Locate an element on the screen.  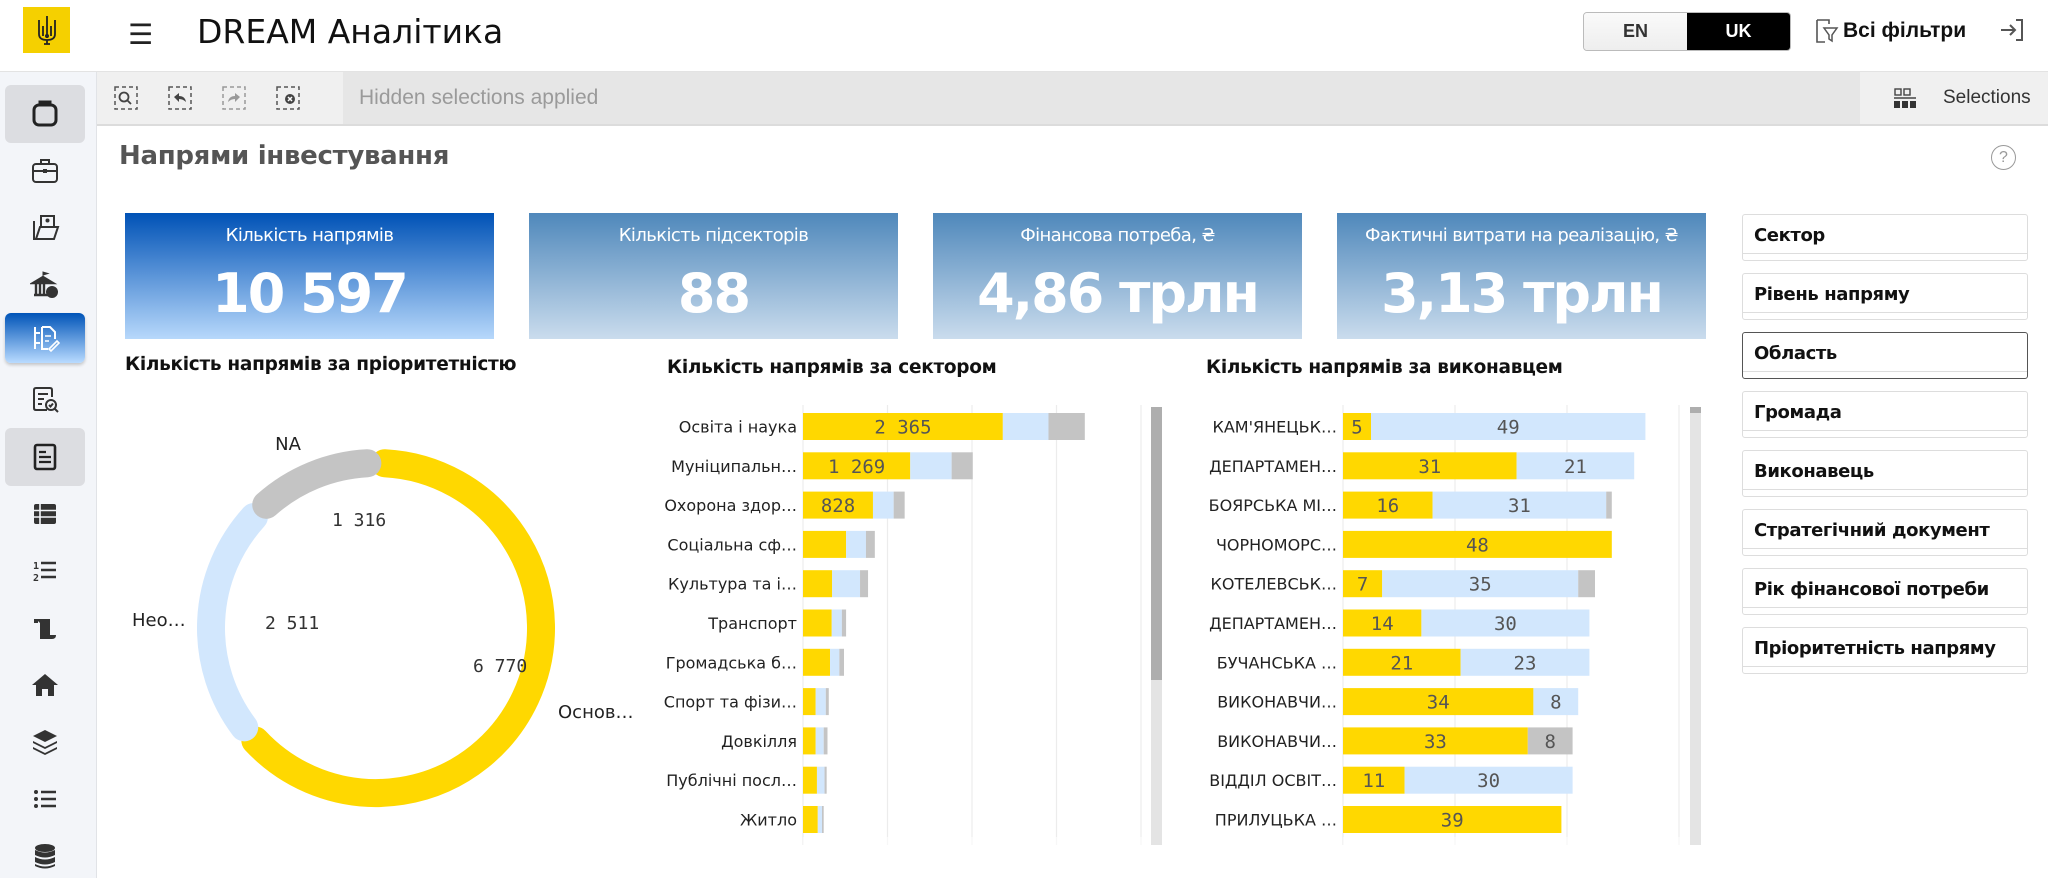
lang-uk-button: UK is located at coordinates (1738, 31).